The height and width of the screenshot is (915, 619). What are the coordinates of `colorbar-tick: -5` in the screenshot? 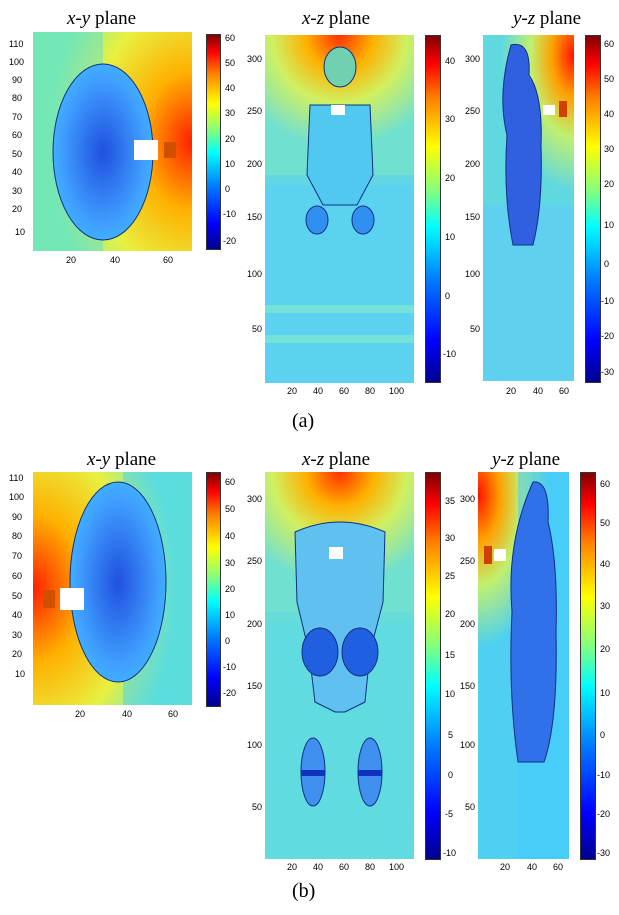 It's located at (449, 814).